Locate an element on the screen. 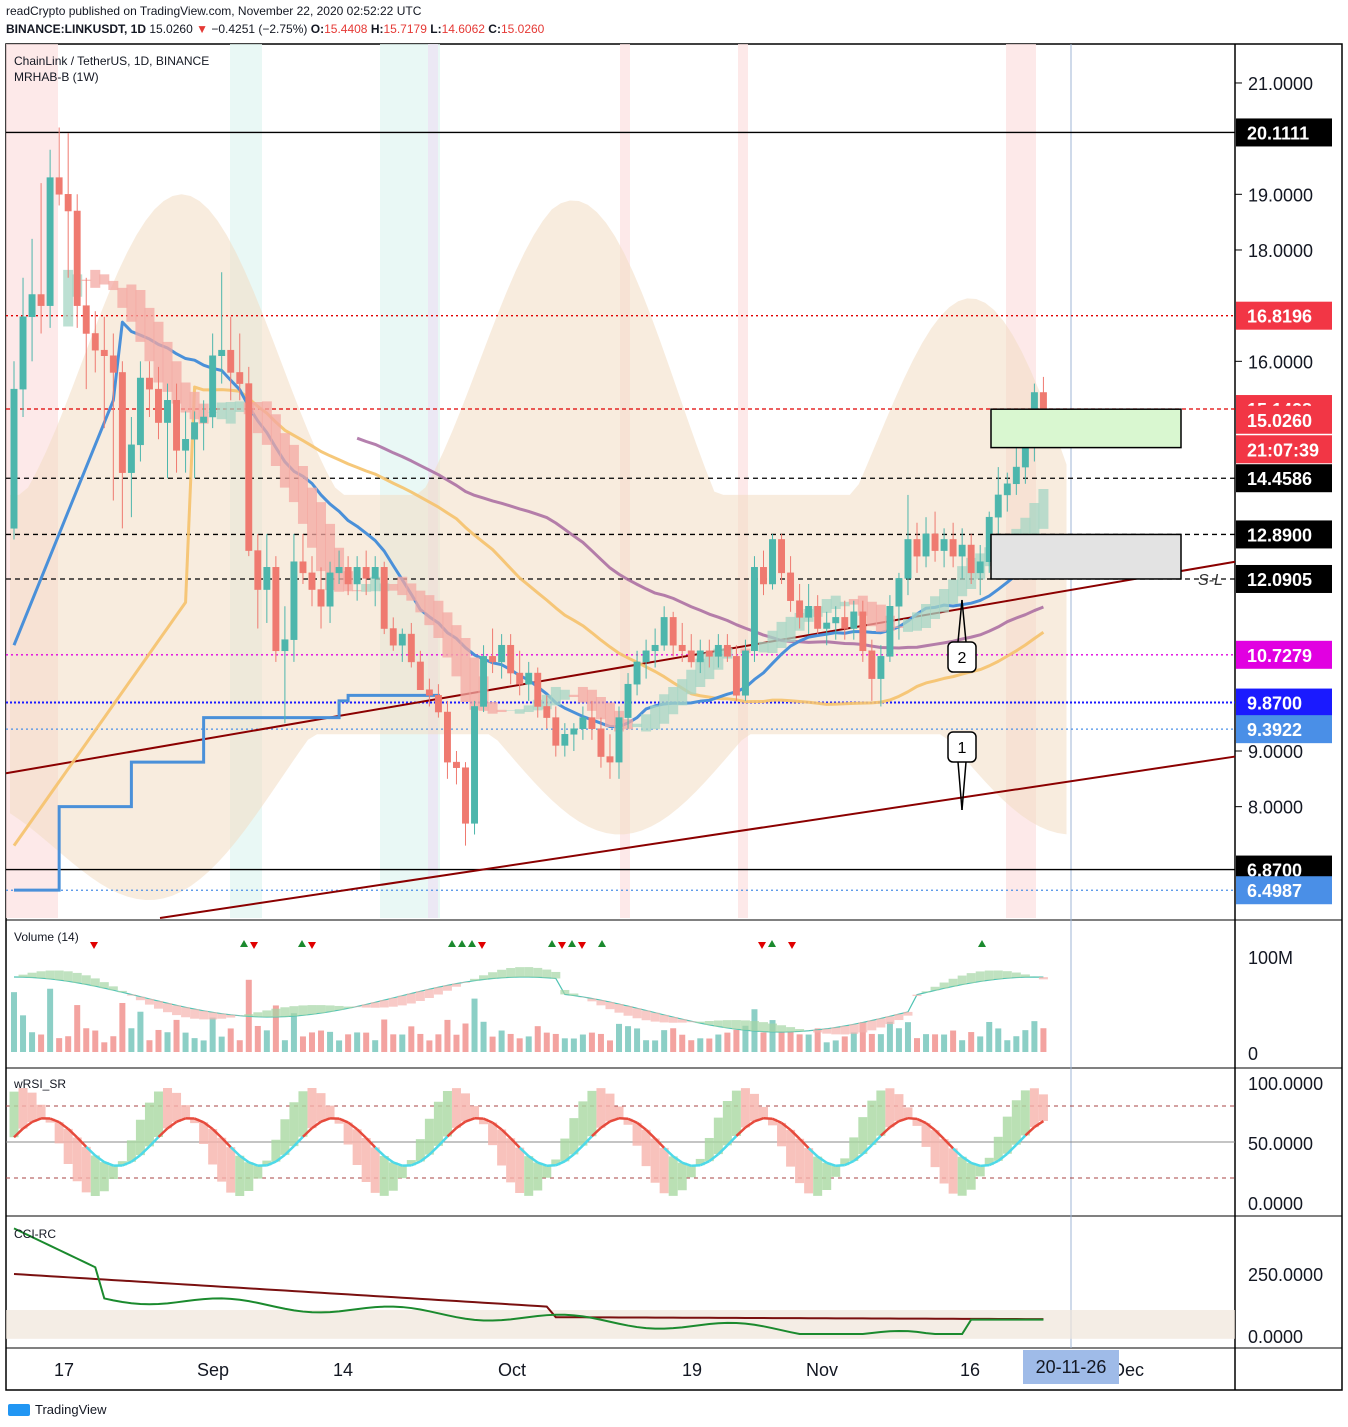  footer-brand: TradingView is located at coordinates (57, 1409).